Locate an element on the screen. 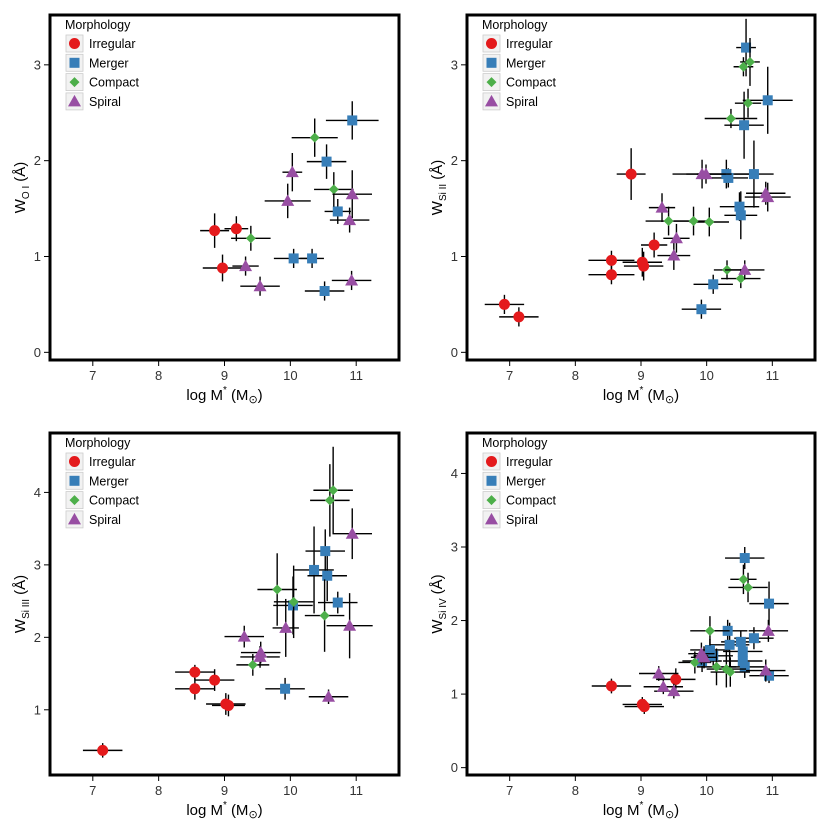 This screenshot has width=830, height=830. x-axis-label: log M* (M⊙) is located at coordinates (641, 395).